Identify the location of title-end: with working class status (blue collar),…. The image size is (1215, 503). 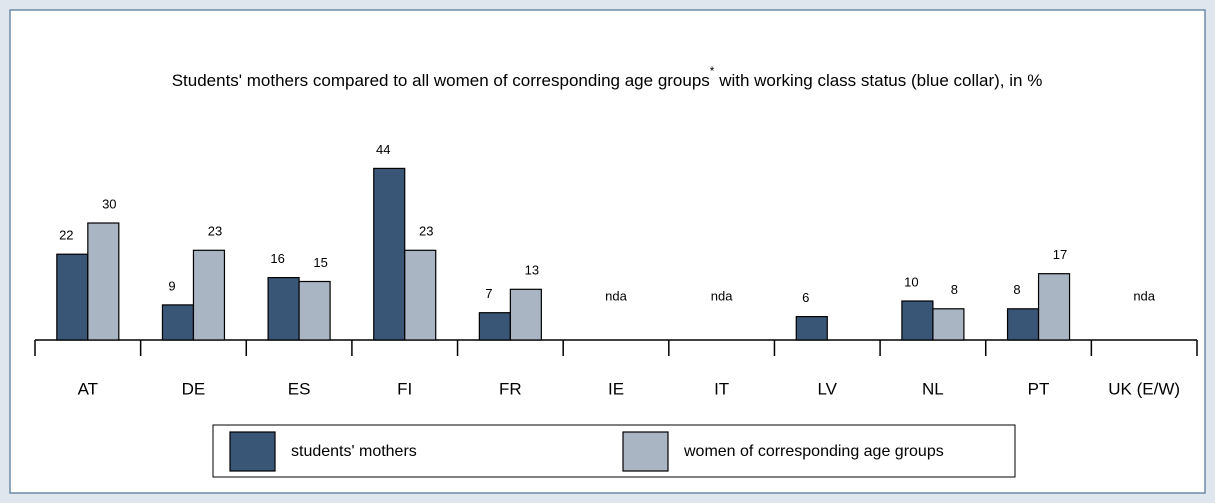
(878, 80).